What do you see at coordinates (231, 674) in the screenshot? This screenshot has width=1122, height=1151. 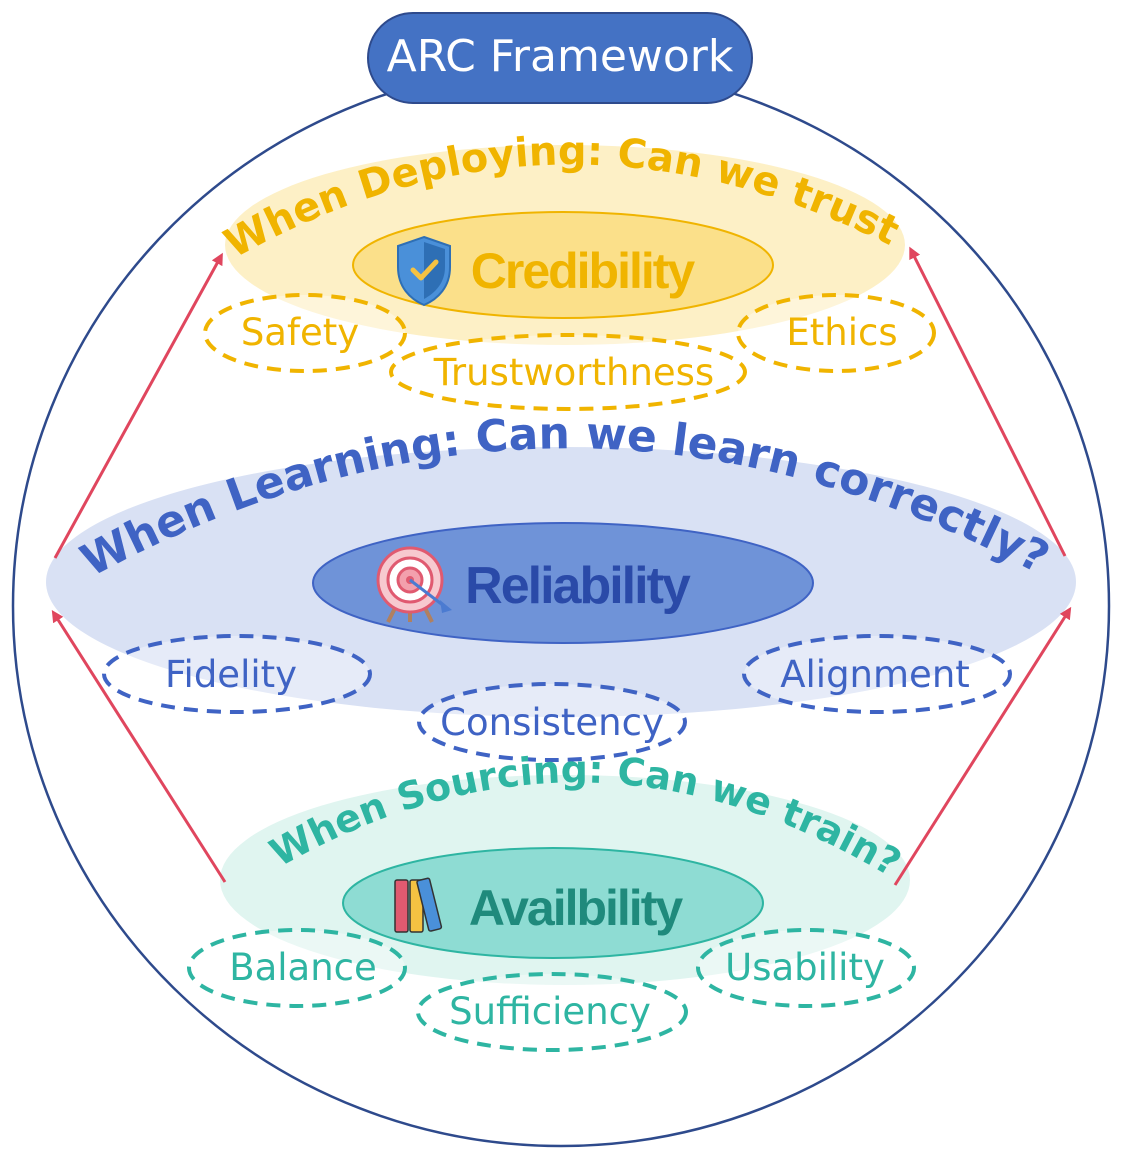 I see `aspect-fidelity: Fidelity` at bounding box center [231, 674].